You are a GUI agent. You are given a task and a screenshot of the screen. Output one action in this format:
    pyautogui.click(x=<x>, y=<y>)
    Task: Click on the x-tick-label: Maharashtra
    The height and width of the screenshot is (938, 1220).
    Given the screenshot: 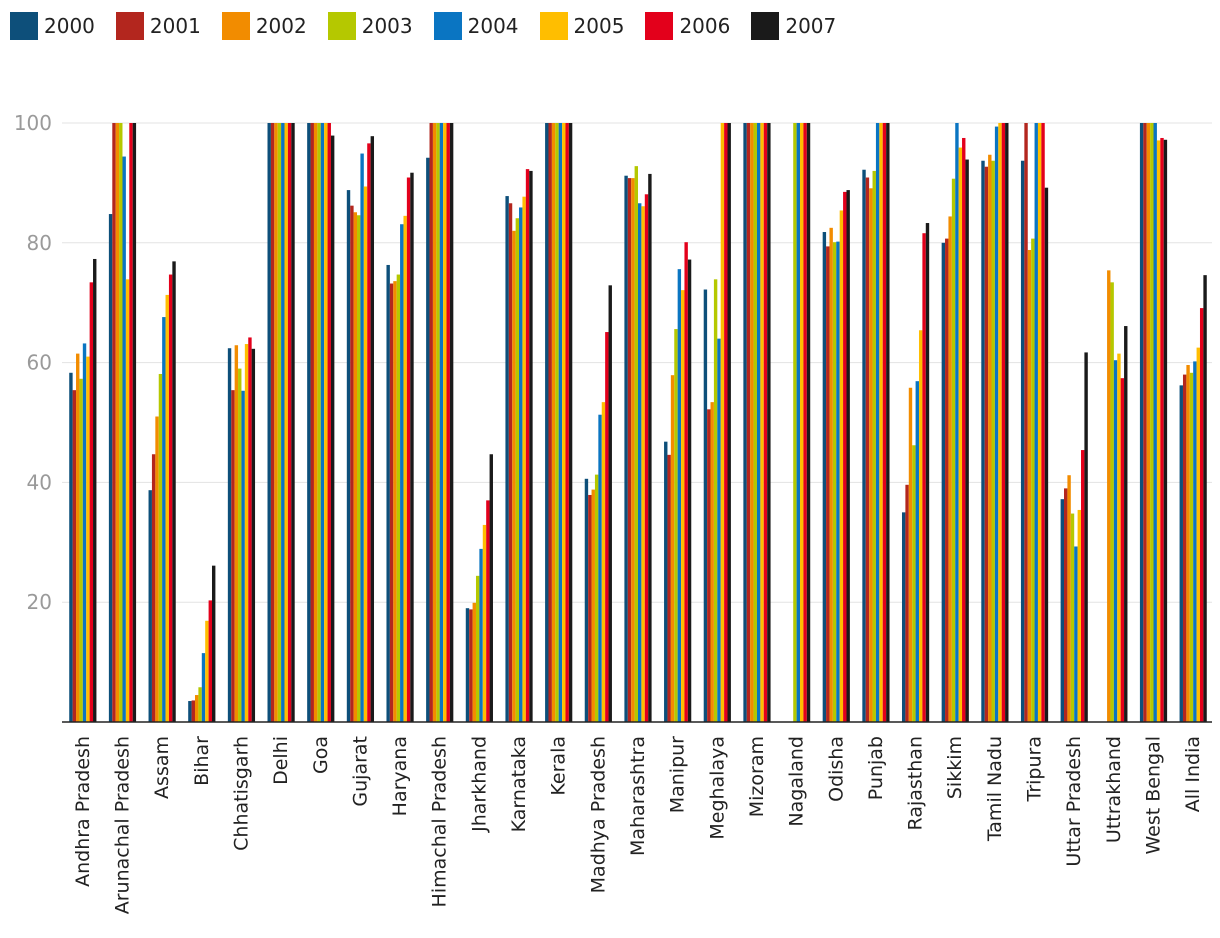 What is the action you would take?
    pyautogui.click(x=638, y=796)
    